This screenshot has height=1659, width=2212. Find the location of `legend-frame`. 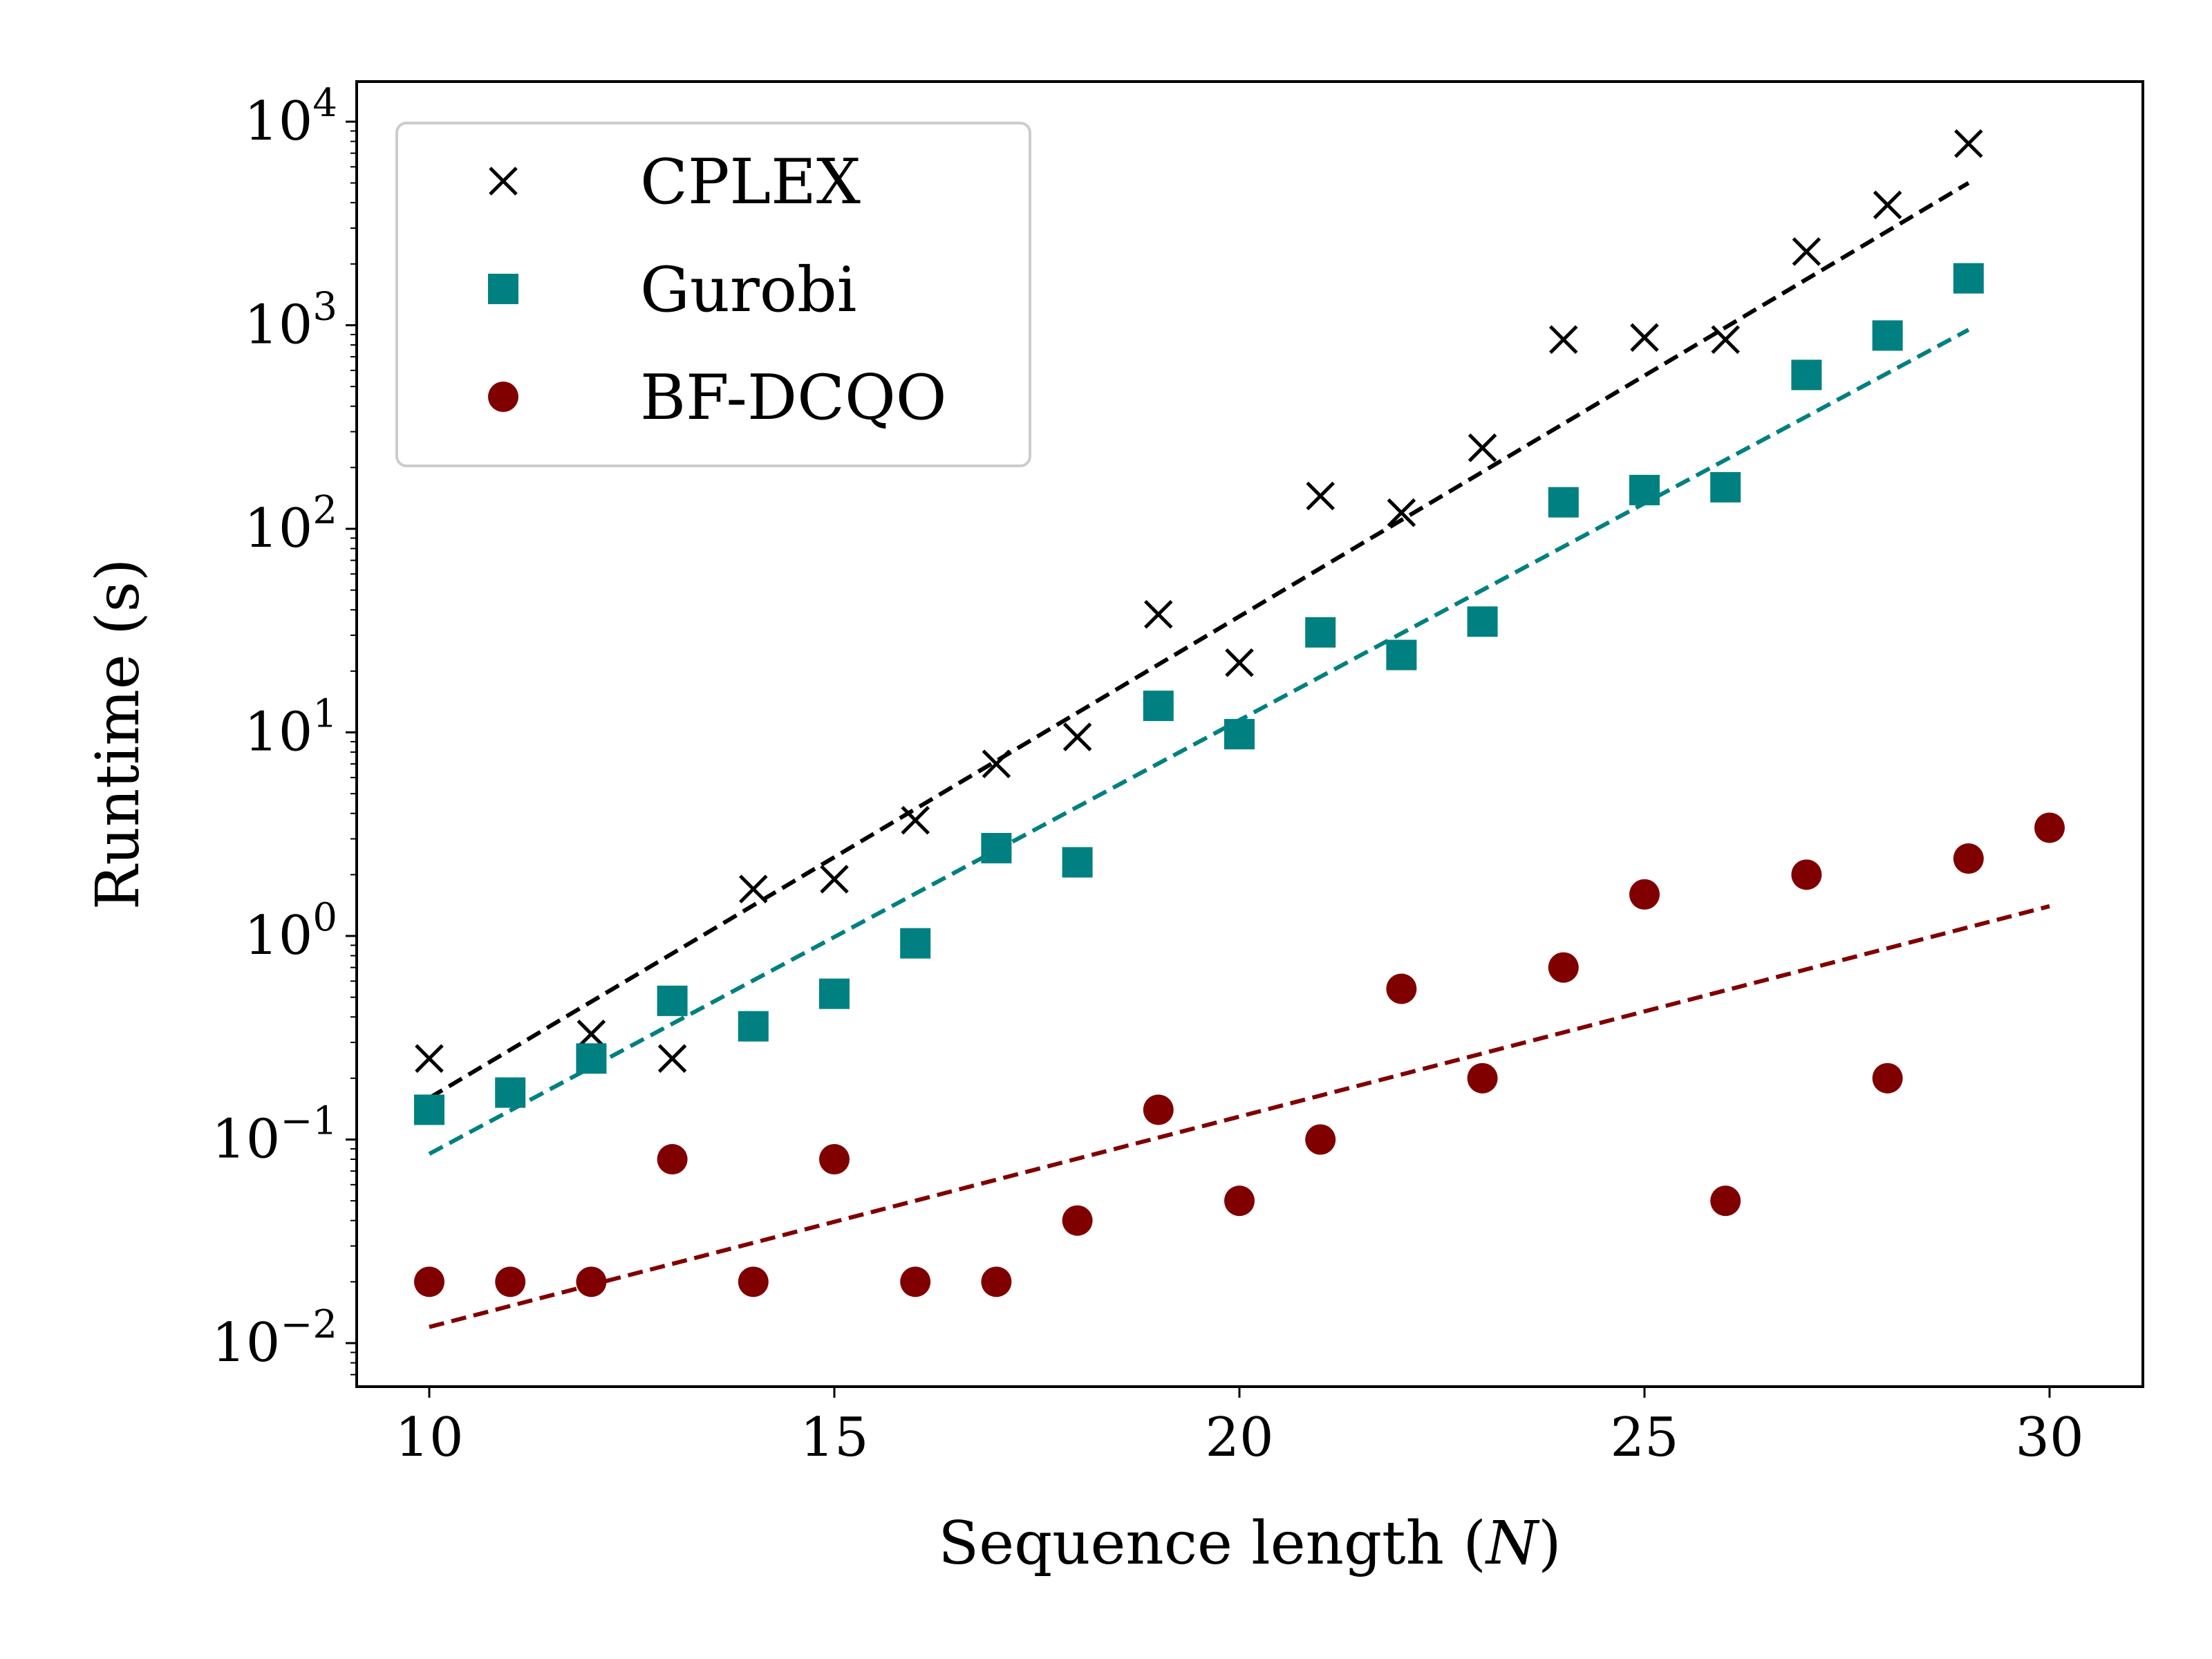

legend-frame is located at coordinates (713, 294).